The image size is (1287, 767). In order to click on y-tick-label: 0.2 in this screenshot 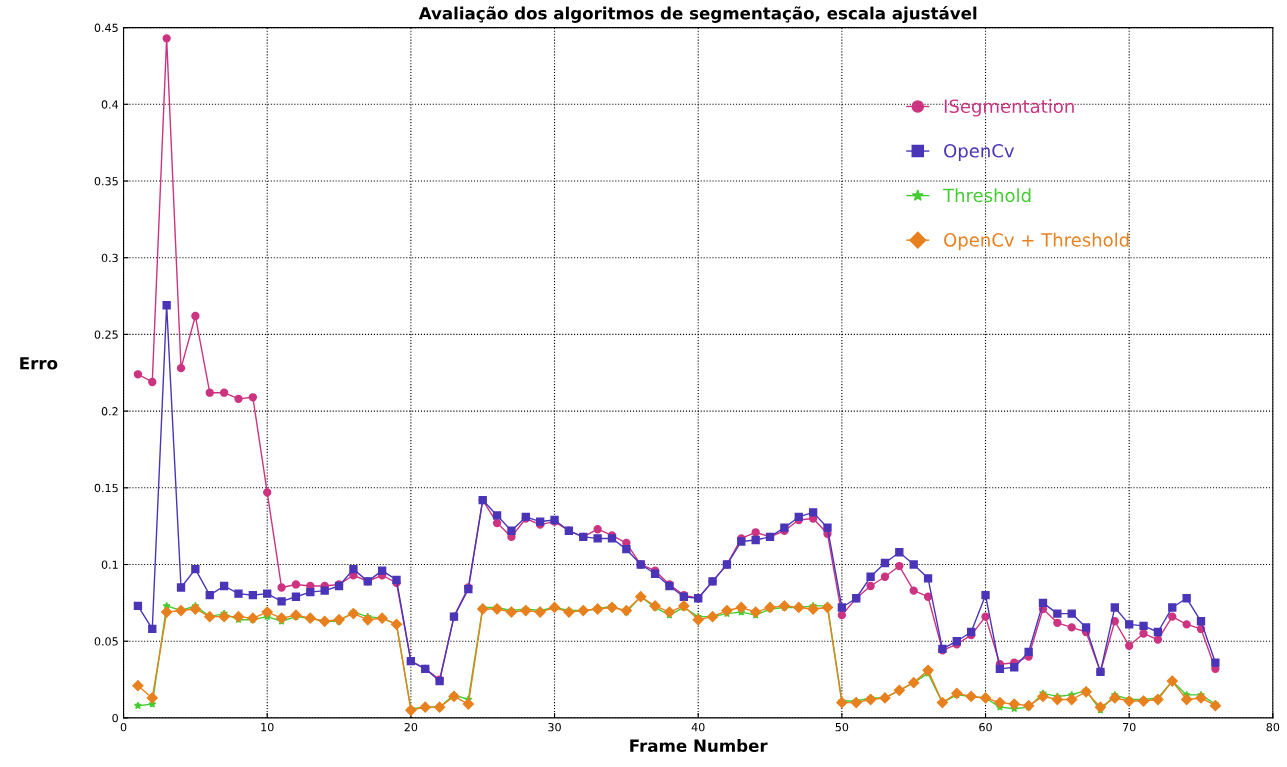, I will do `click(109, 411)`.